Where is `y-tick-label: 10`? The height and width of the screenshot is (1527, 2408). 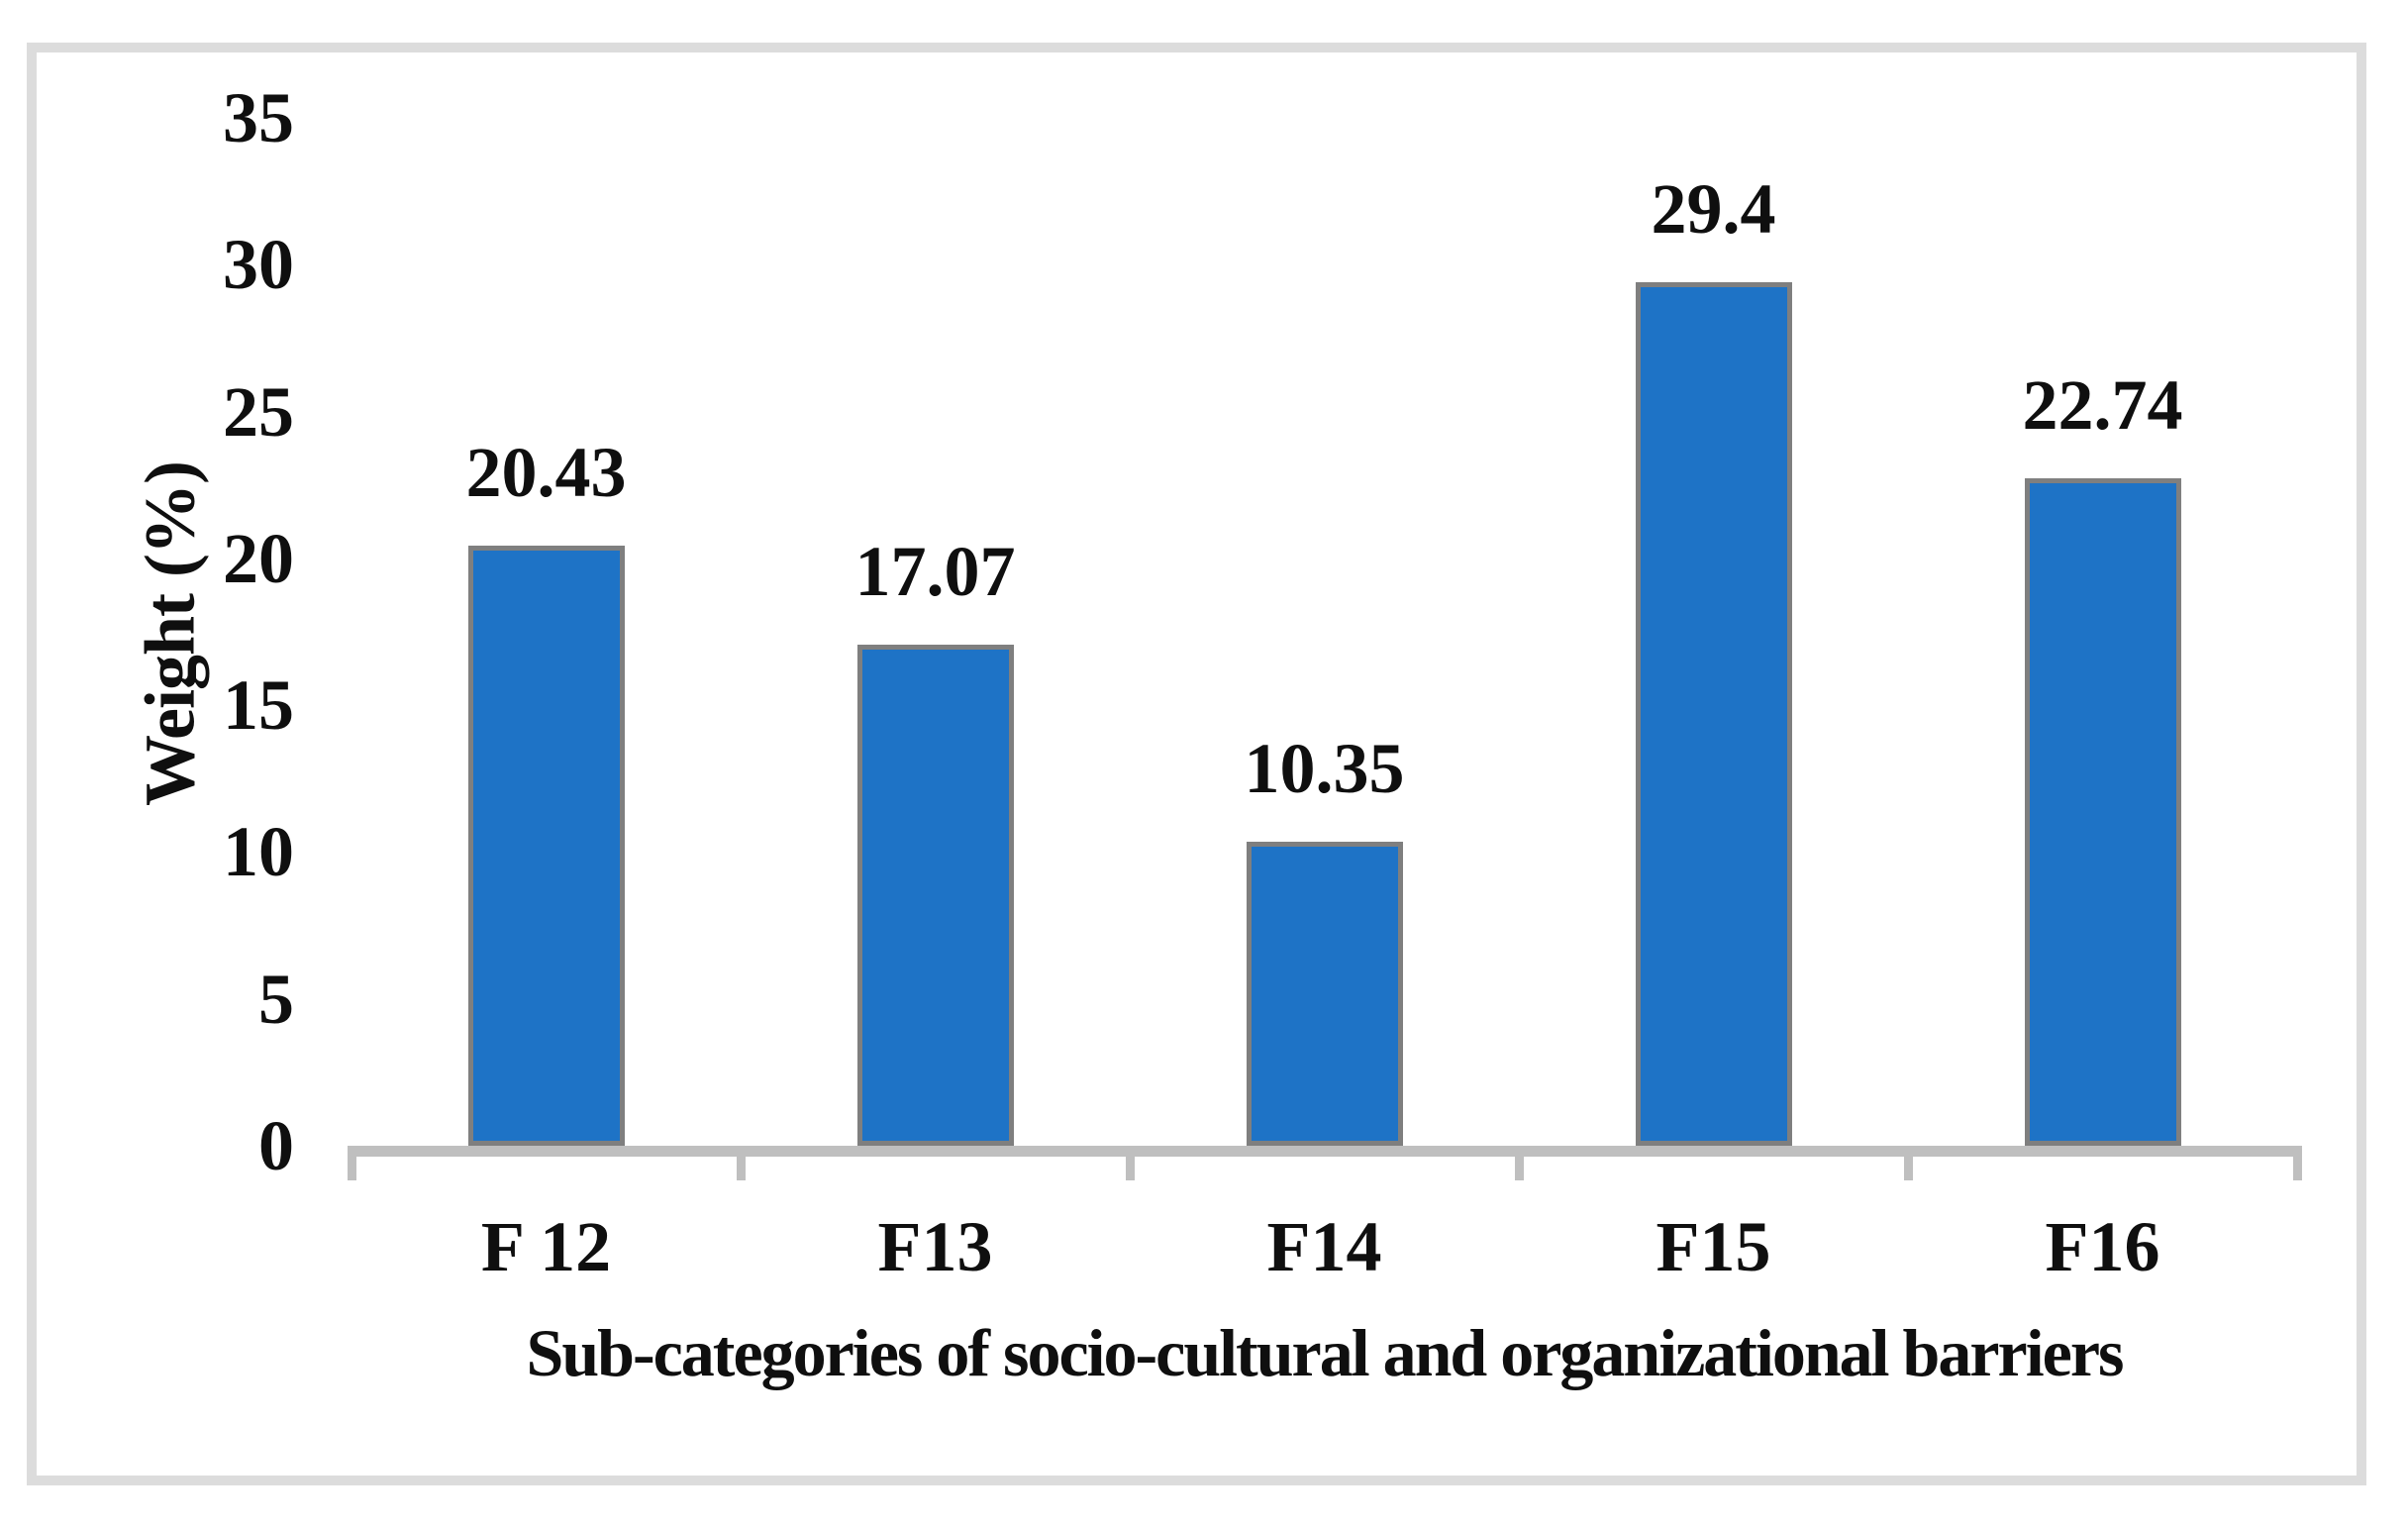
y-tick-label: 10 is located at coordinates (258, 852).